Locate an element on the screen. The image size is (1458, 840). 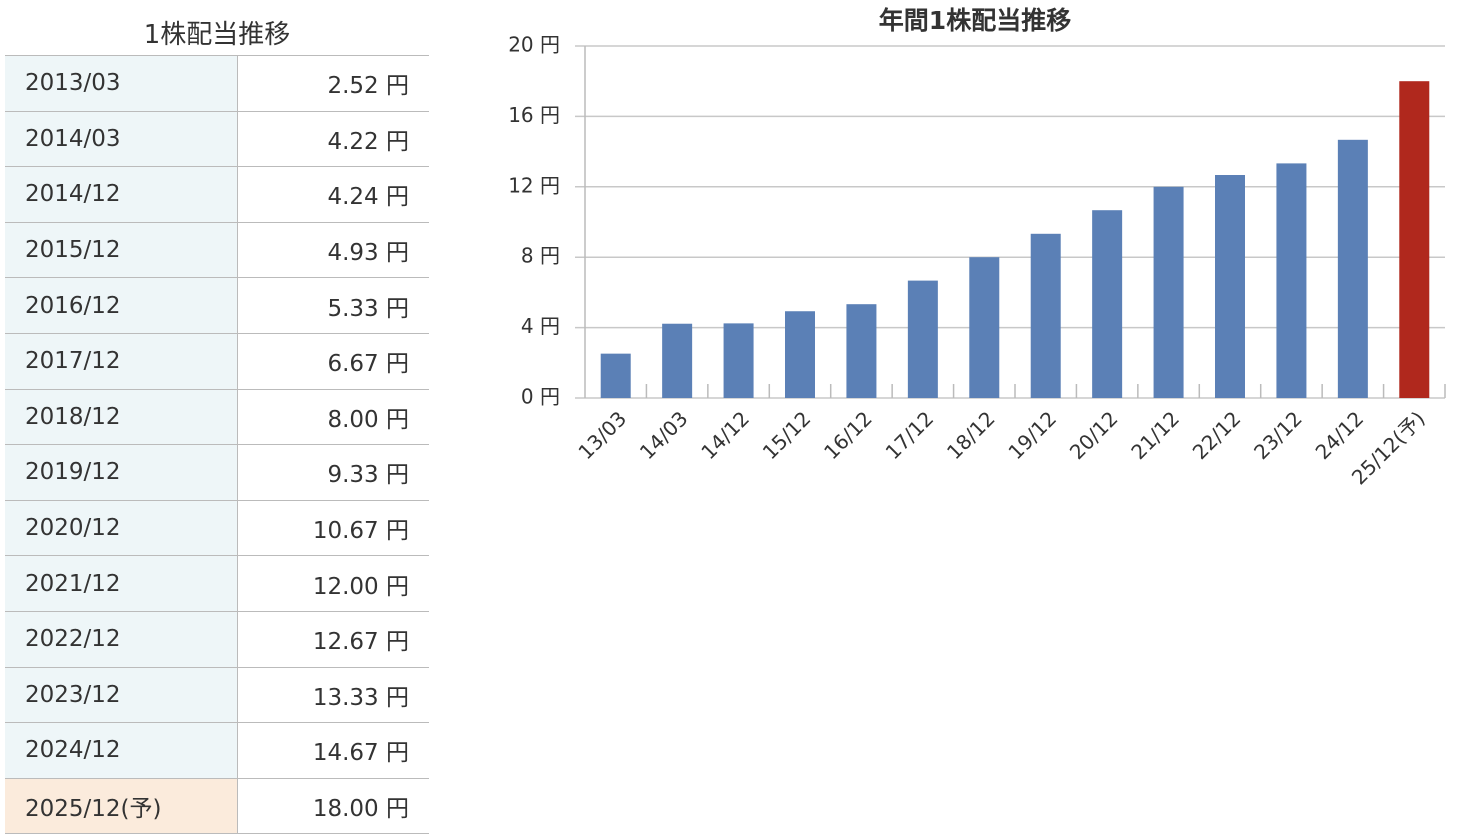
y-tick-label: 12 円 is located at coordinates (534, 185).